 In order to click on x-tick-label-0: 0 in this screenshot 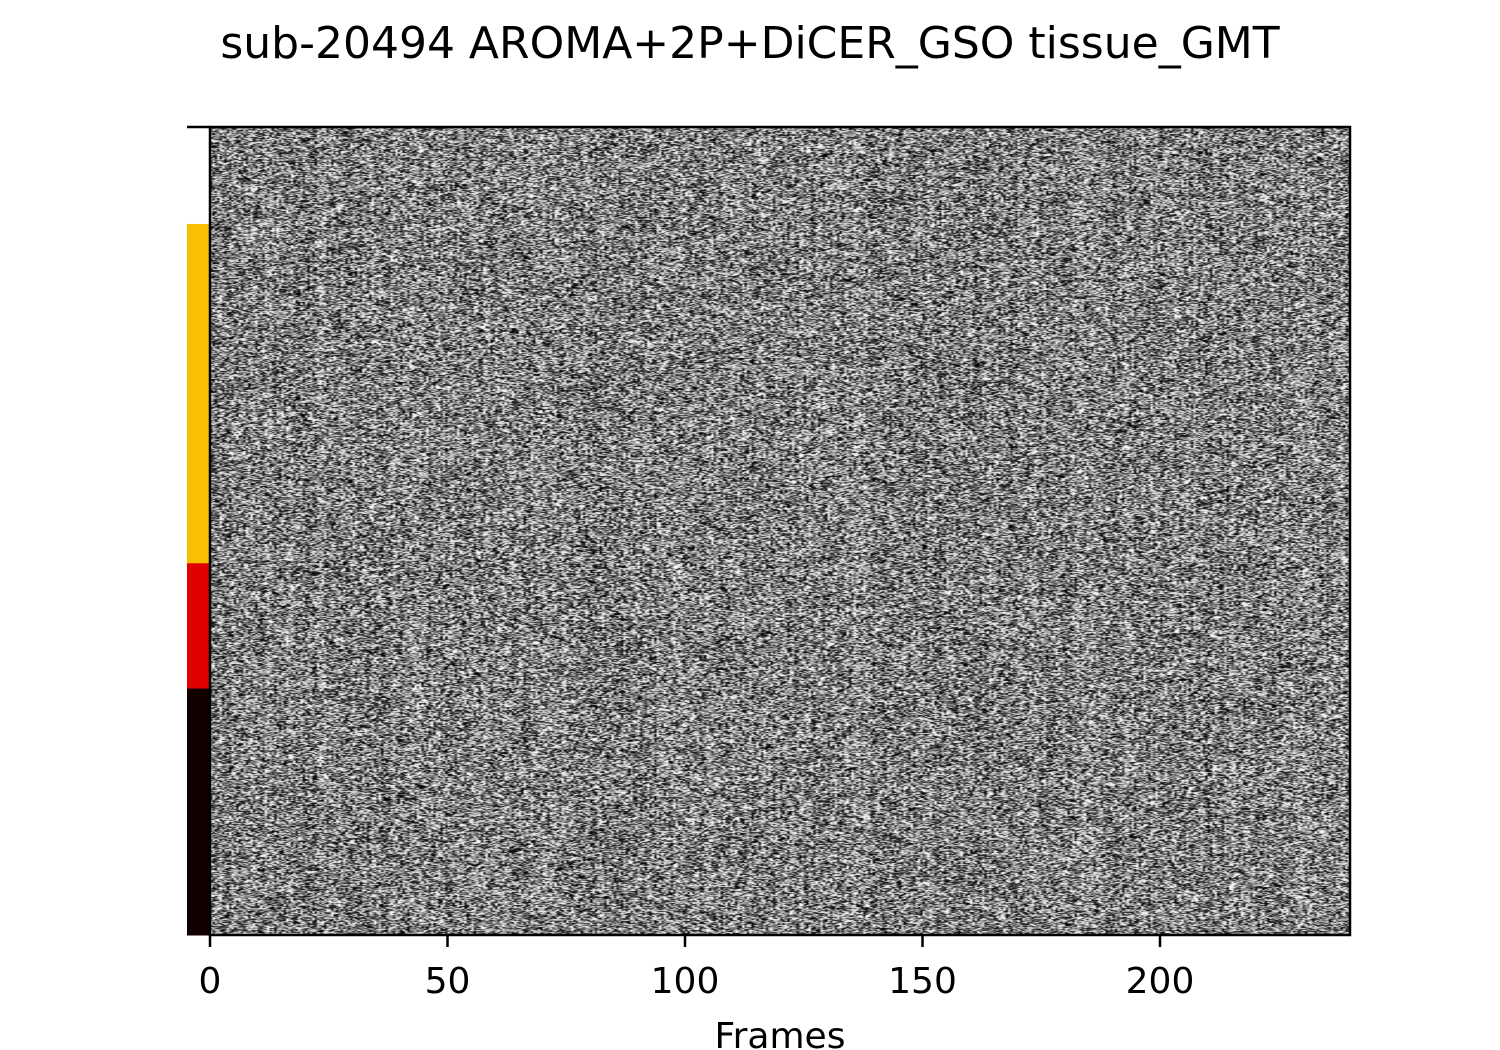, I will do `click(210, 981)`.